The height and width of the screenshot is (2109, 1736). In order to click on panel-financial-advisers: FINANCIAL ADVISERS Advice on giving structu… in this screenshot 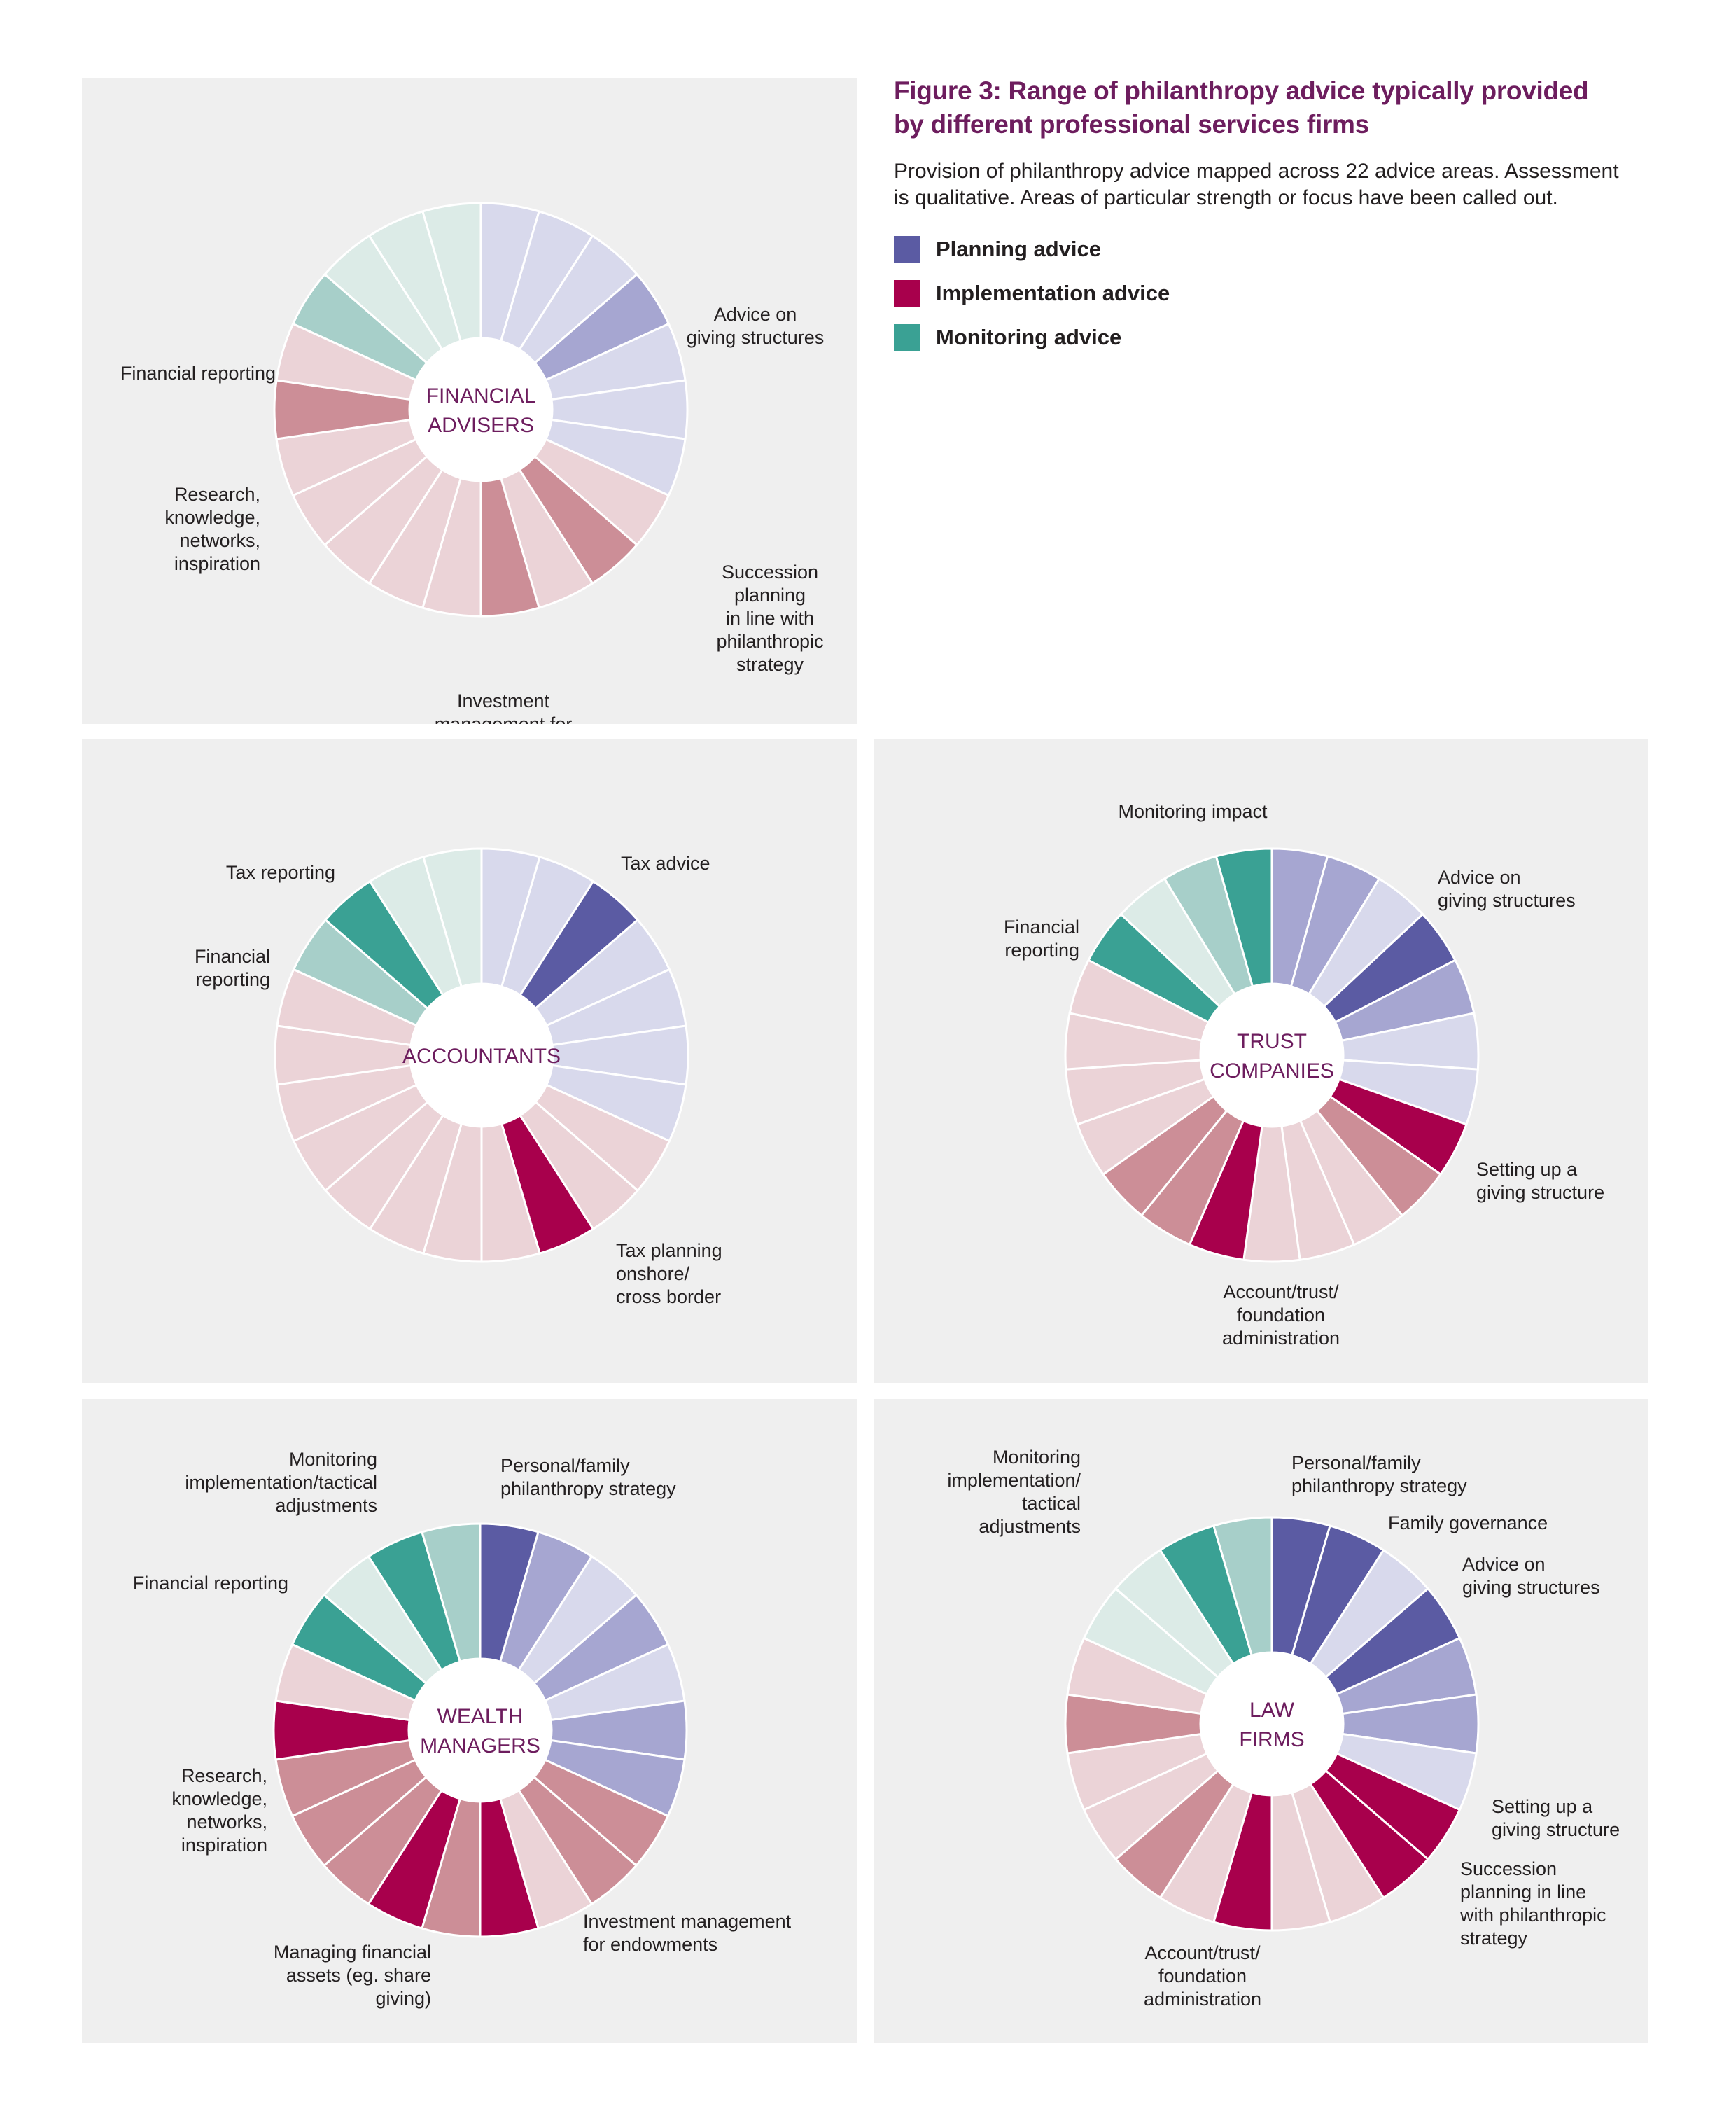, I will do `click(469, 401)`.